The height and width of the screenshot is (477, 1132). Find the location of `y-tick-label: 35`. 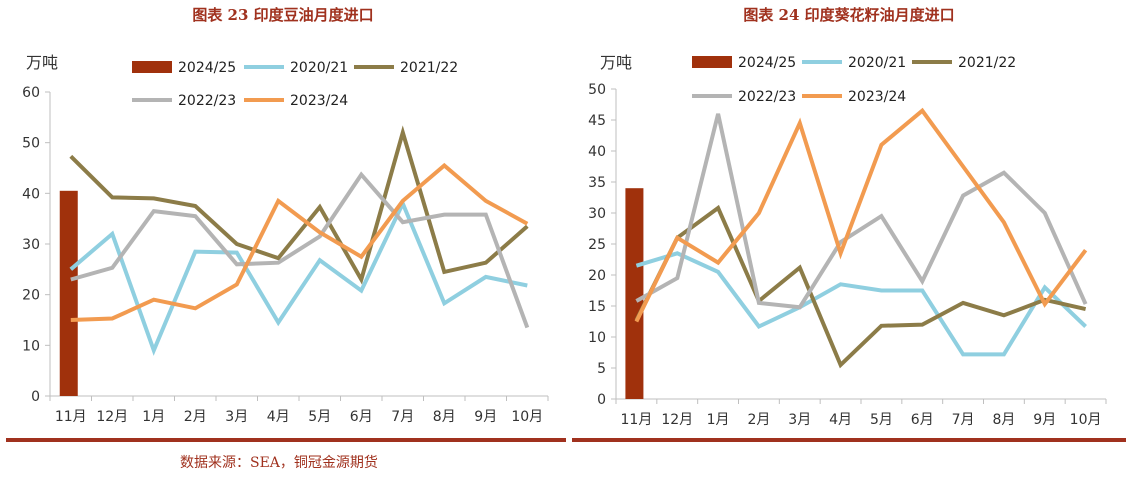

y-tick-label: 35 is located at coordinates (597, 183).